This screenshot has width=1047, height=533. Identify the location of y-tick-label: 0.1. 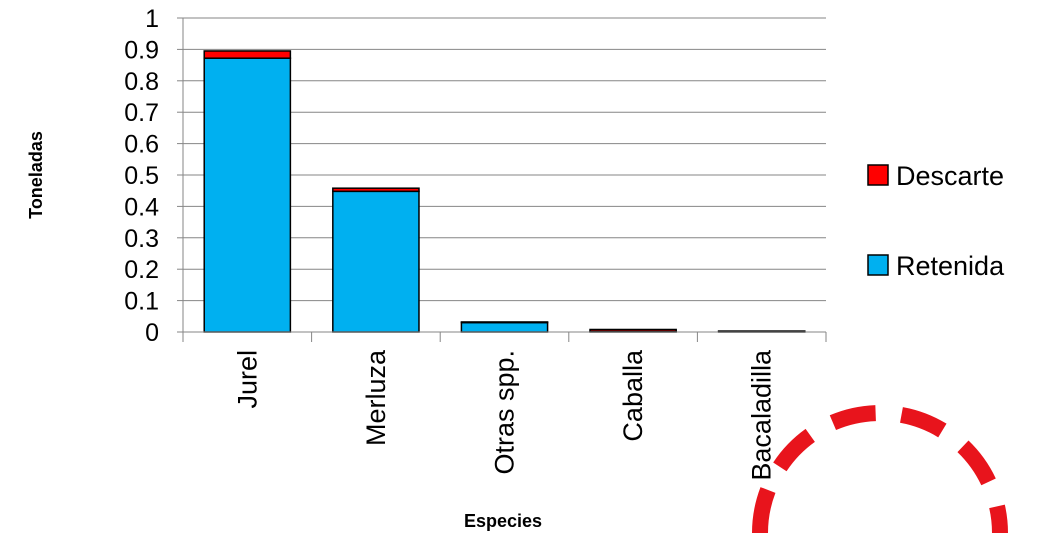
(141, 302).